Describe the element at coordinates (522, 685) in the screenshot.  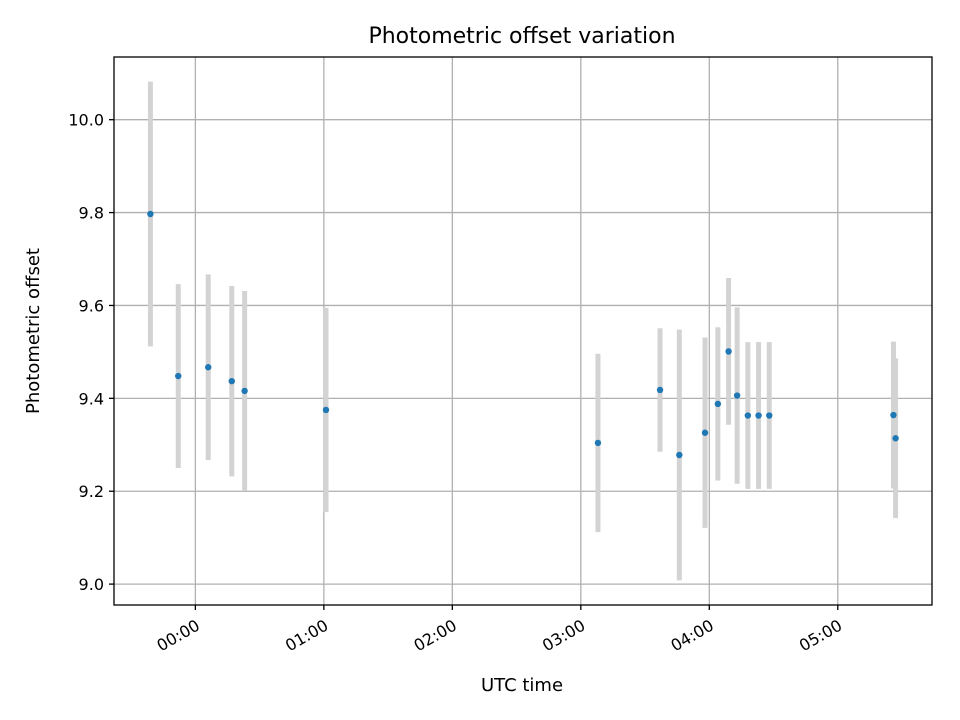
I see `x-axis-label: UTC time` at that location.